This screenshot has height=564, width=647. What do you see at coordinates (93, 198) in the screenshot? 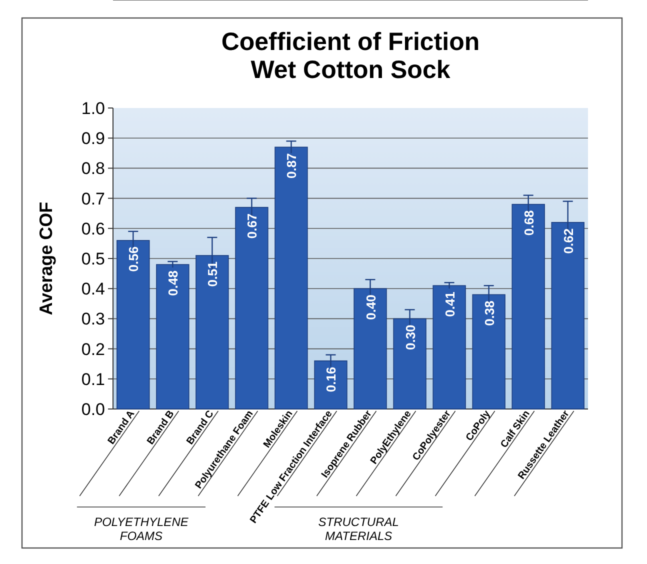
I see `y-tick-label: 0.7` at bounding box center [93, 198].